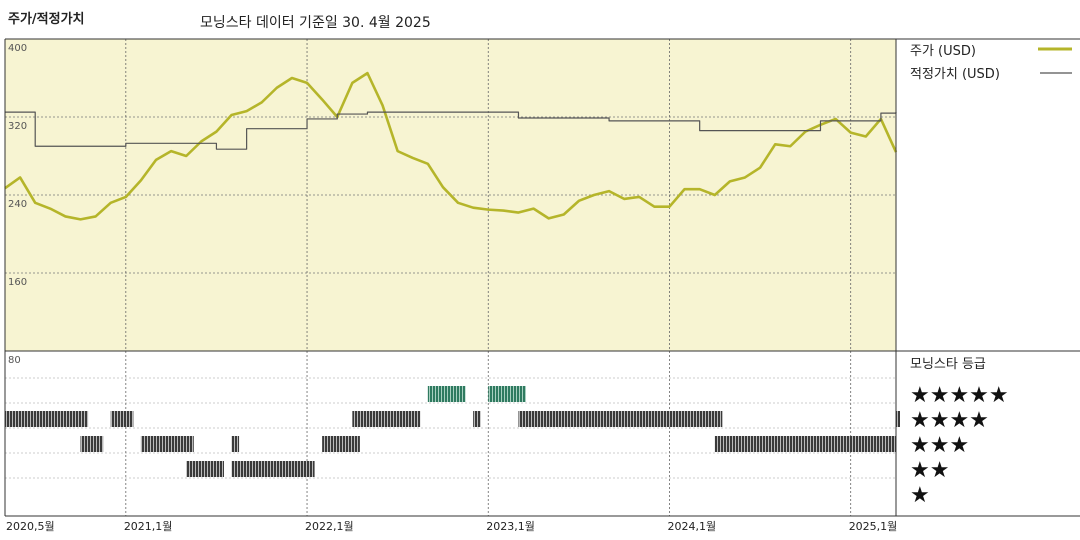 Image resolution: width=1080 pixels, height=540 pixels. What do you see at coordinates (30, 526) in the screenshot?
I see `x-tick-label: 2020,5월` at bounding box center [30, 526].